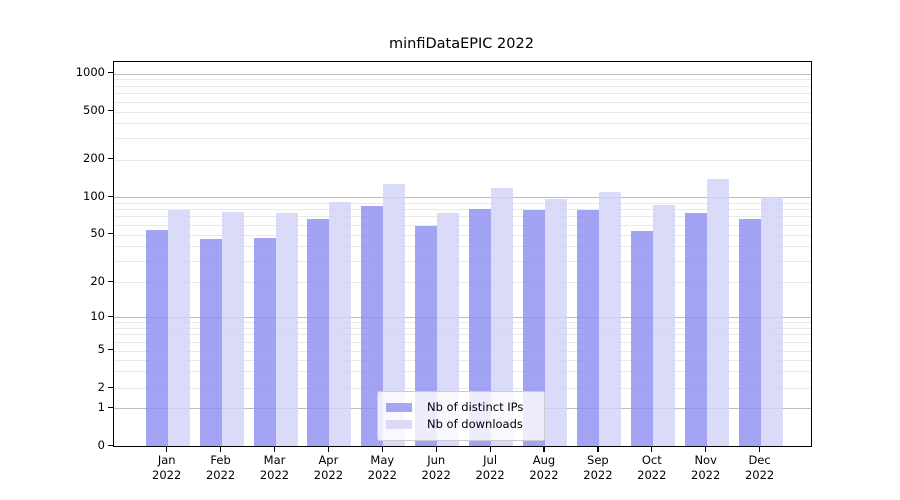 The image size is (900, 500). I want to click on x-tick-label-jan: Jan 2022, so click(167, 467).